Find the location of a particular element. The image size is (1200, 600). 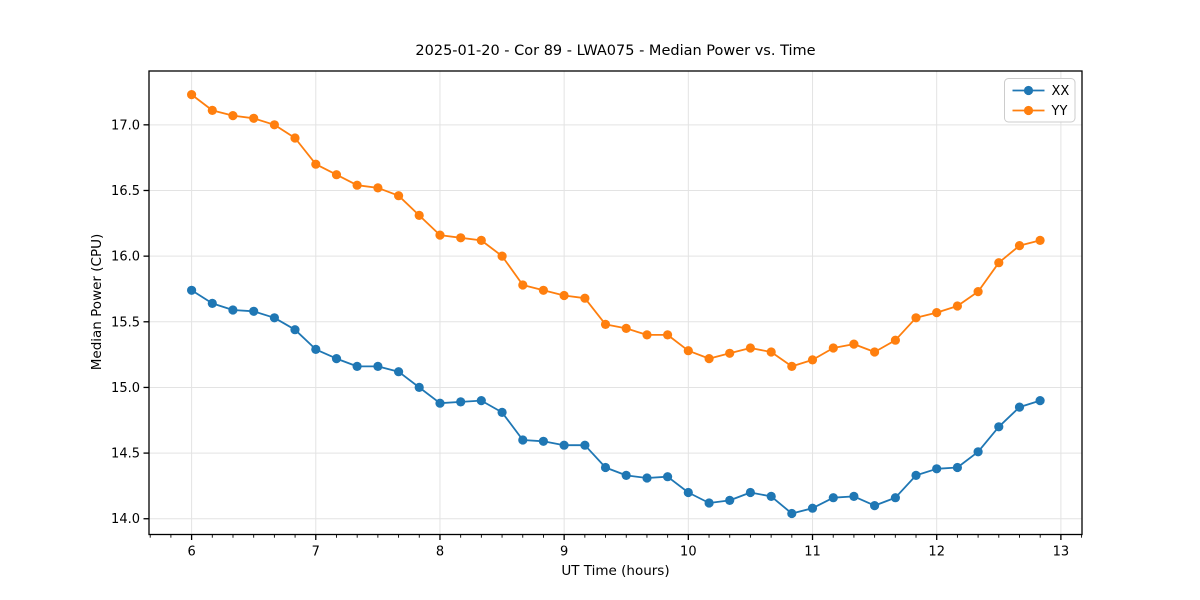

x-tick-label: 13 is located at coordinates (1061, 552).